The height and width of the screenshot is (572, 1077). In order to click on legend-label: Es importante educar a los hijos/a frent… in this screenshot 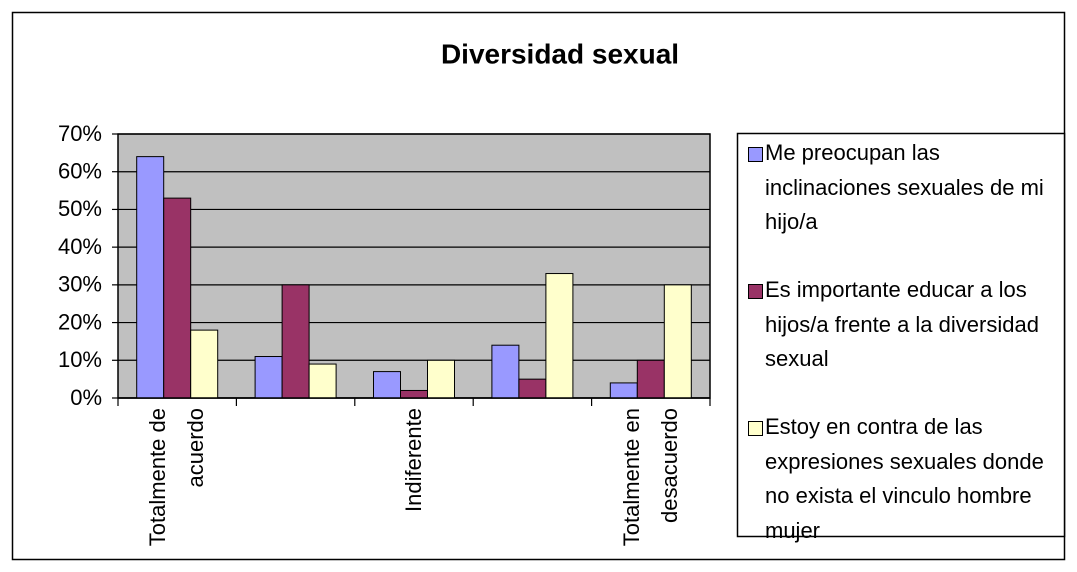, I will do `click(902, 324)`.